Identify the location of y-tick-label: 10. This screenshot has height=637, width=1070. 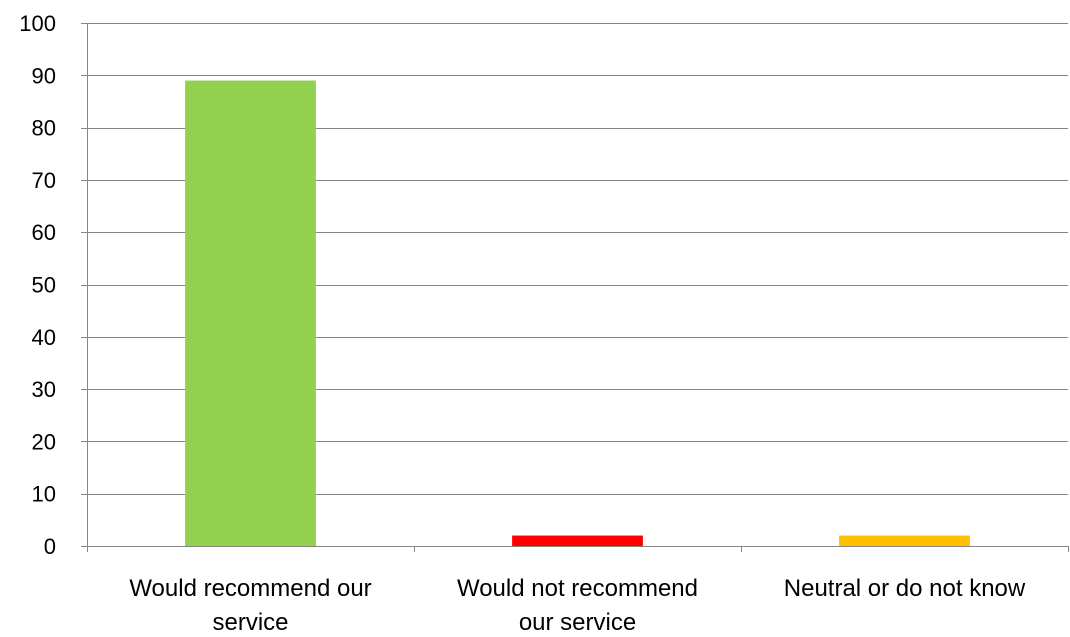
(44, 494).